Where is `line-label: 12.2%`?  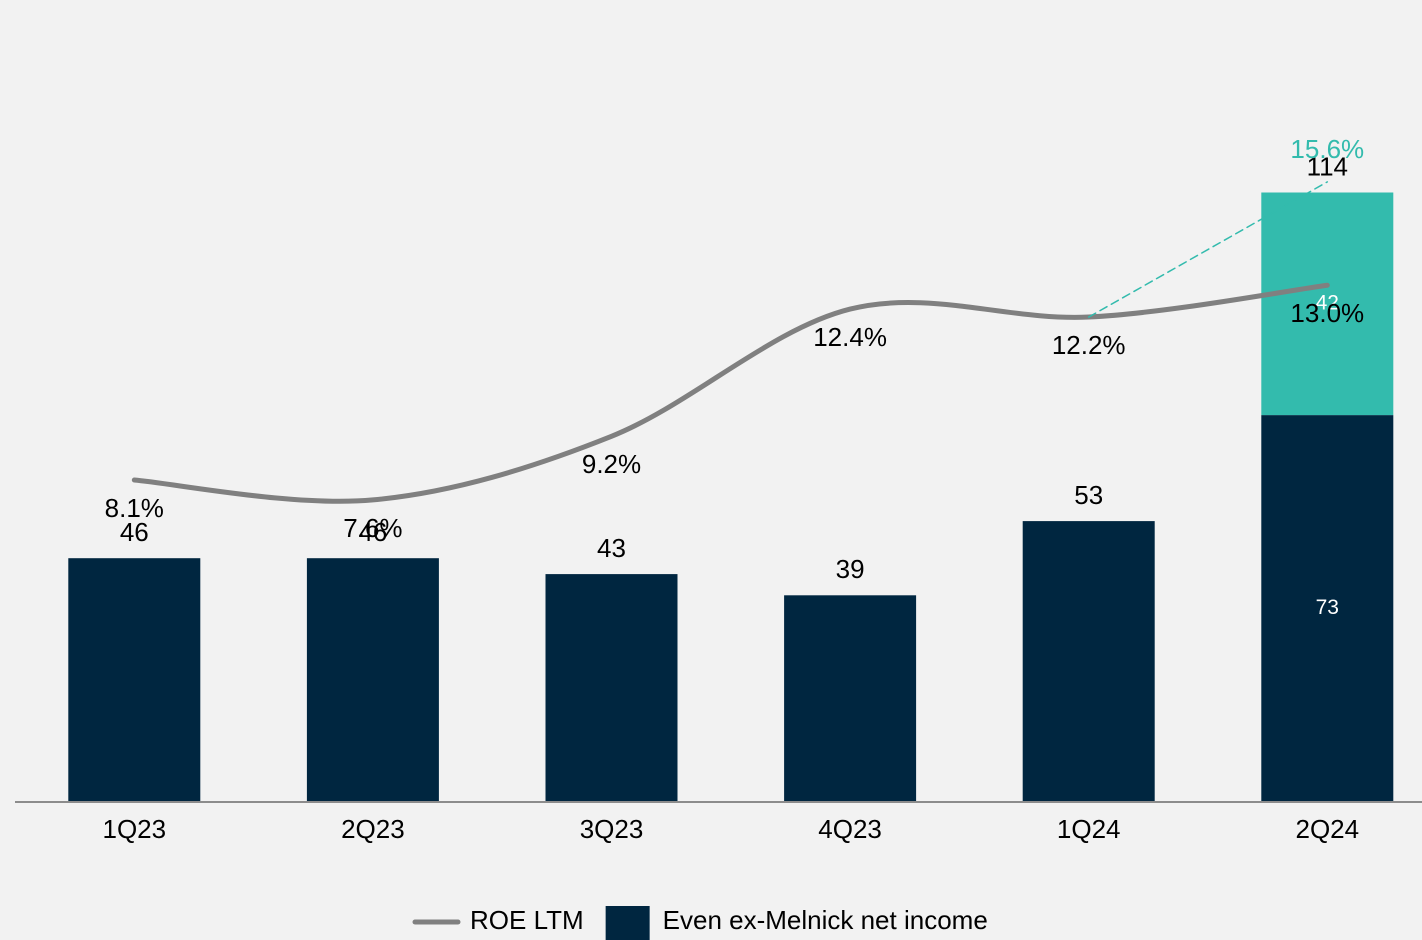
line-label: 12.2% is located at coordinates (1089, 345).